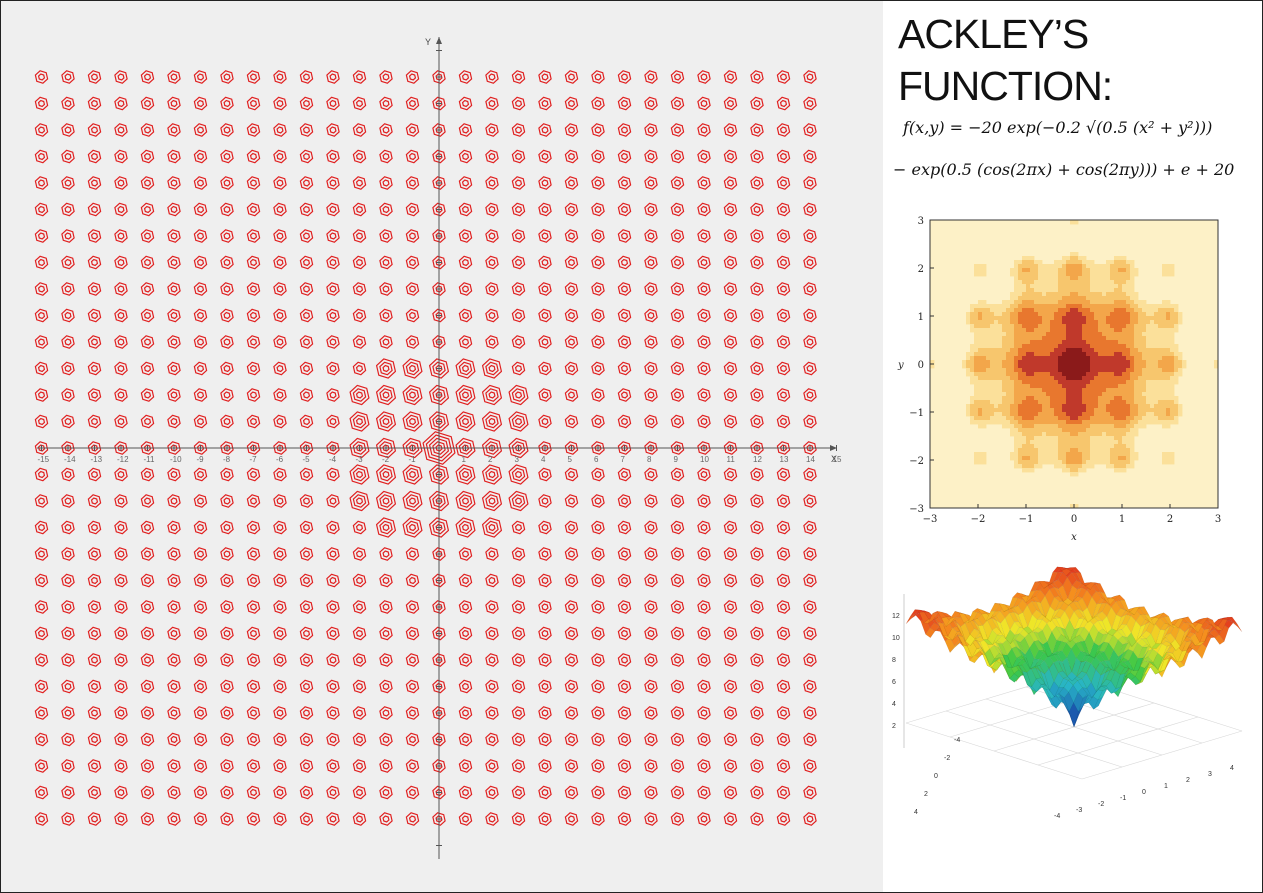 The height and width of the screenshot is (893, 1263). I want to click on x-tick-label: 6, so click(596, 459).